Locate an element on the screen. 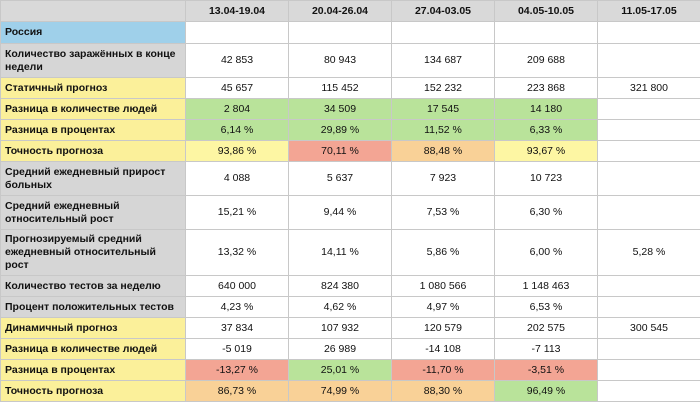 This screenshot has width=700, height=402. table-cell: 107 932 is located at coordinates (340, 328).